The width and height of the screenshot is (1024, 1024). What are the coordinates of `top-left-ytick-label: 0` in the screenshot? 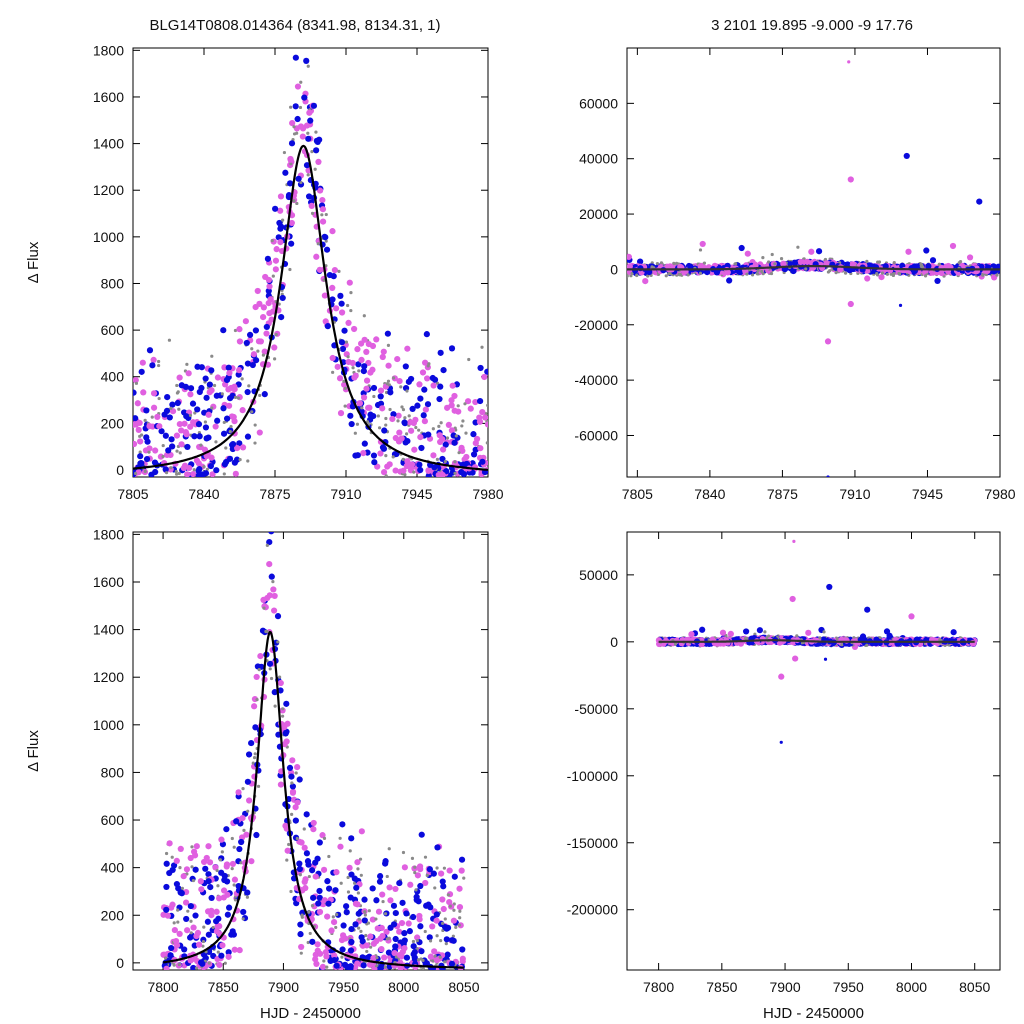 It's located at (120, 470).